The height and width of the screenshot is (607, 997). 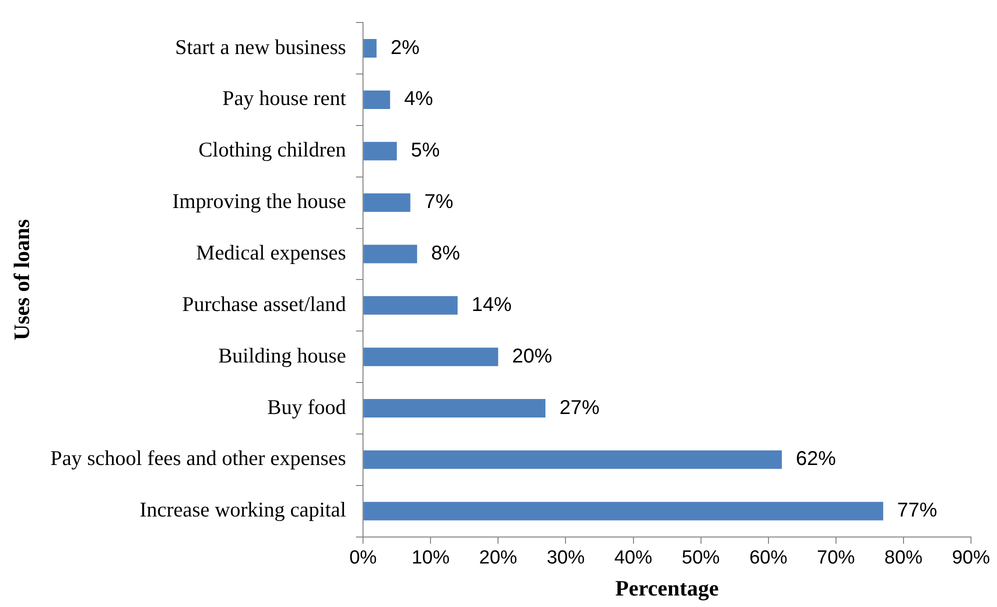 I want to click on y-axis-title: Uses of loans, so click(x=21, y=279).